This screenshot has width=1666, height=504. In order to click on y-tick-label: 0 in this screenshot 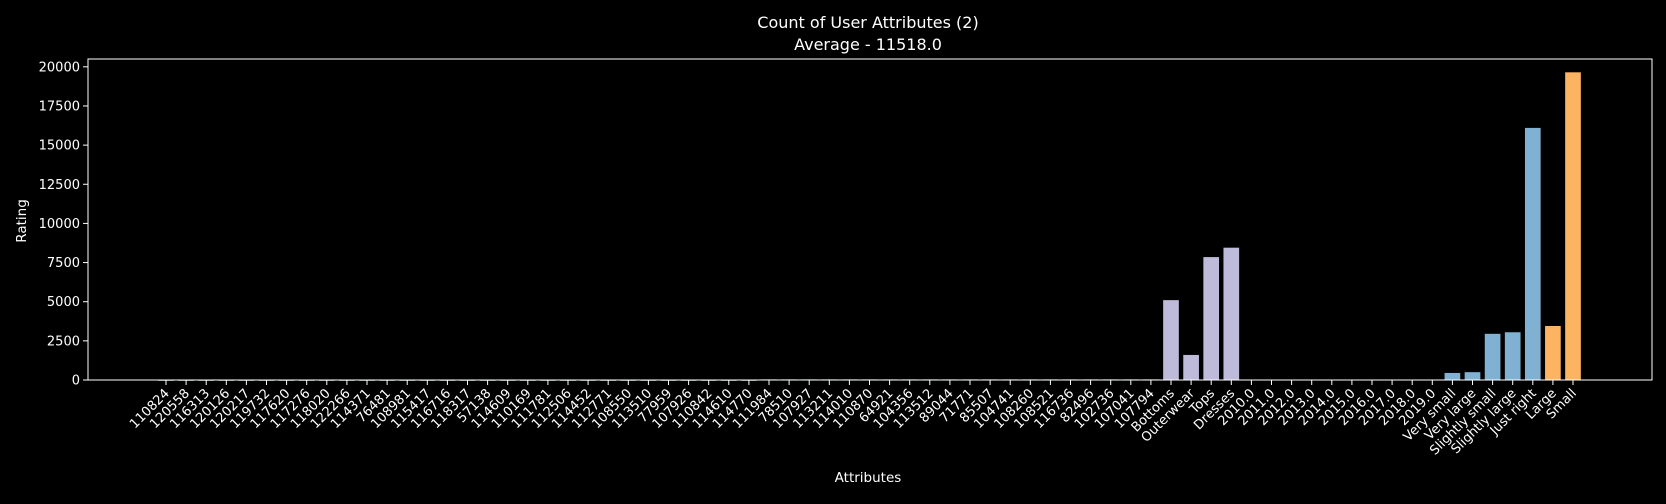, I will do `click(76, 381)`.